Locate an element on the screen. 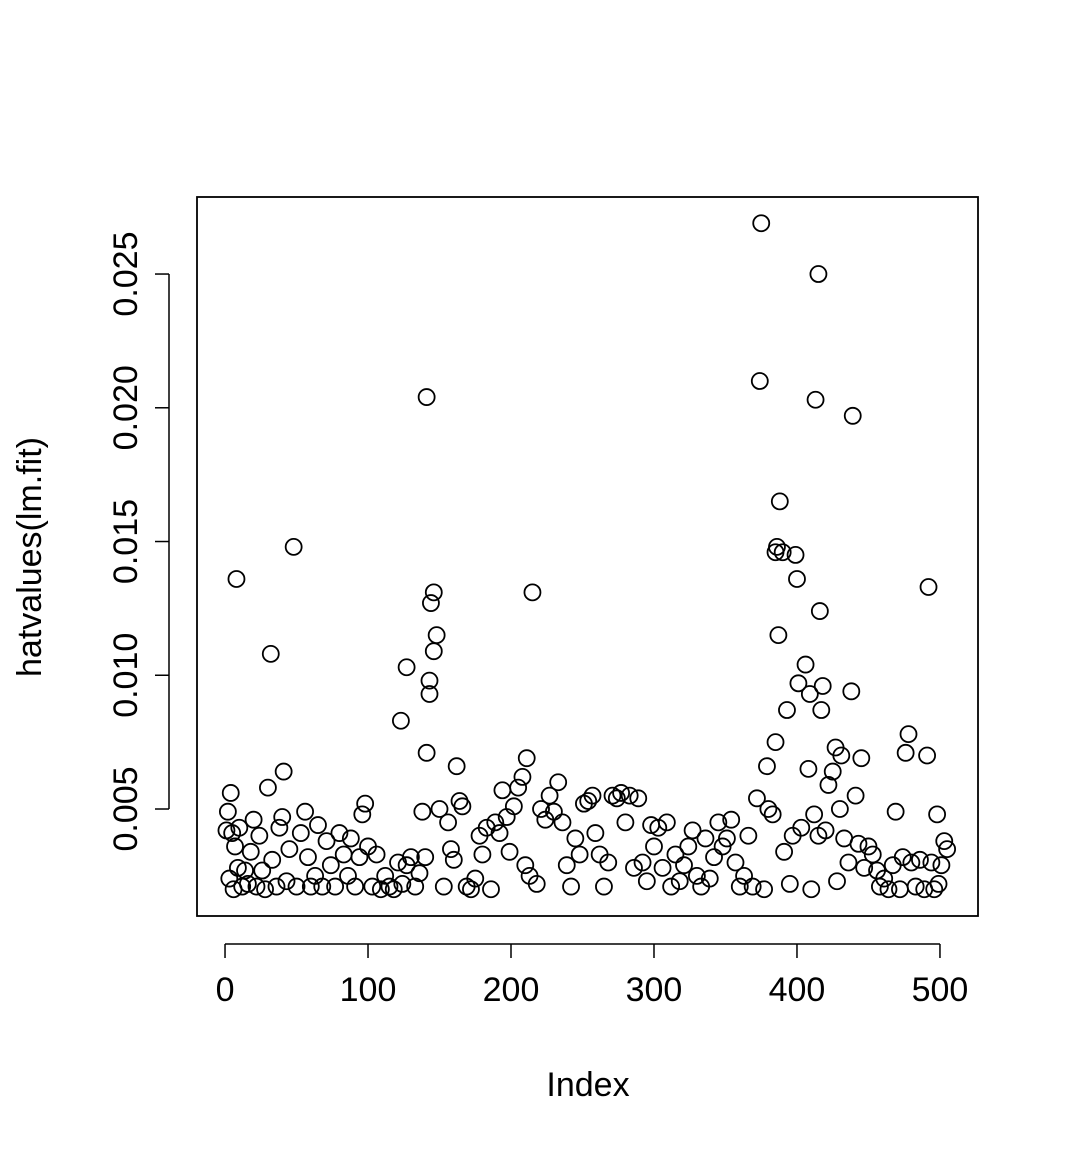 The height and width of the screenshot is (1162, 1080). x-tick-label: 300 is located at coordinates (654, 990).